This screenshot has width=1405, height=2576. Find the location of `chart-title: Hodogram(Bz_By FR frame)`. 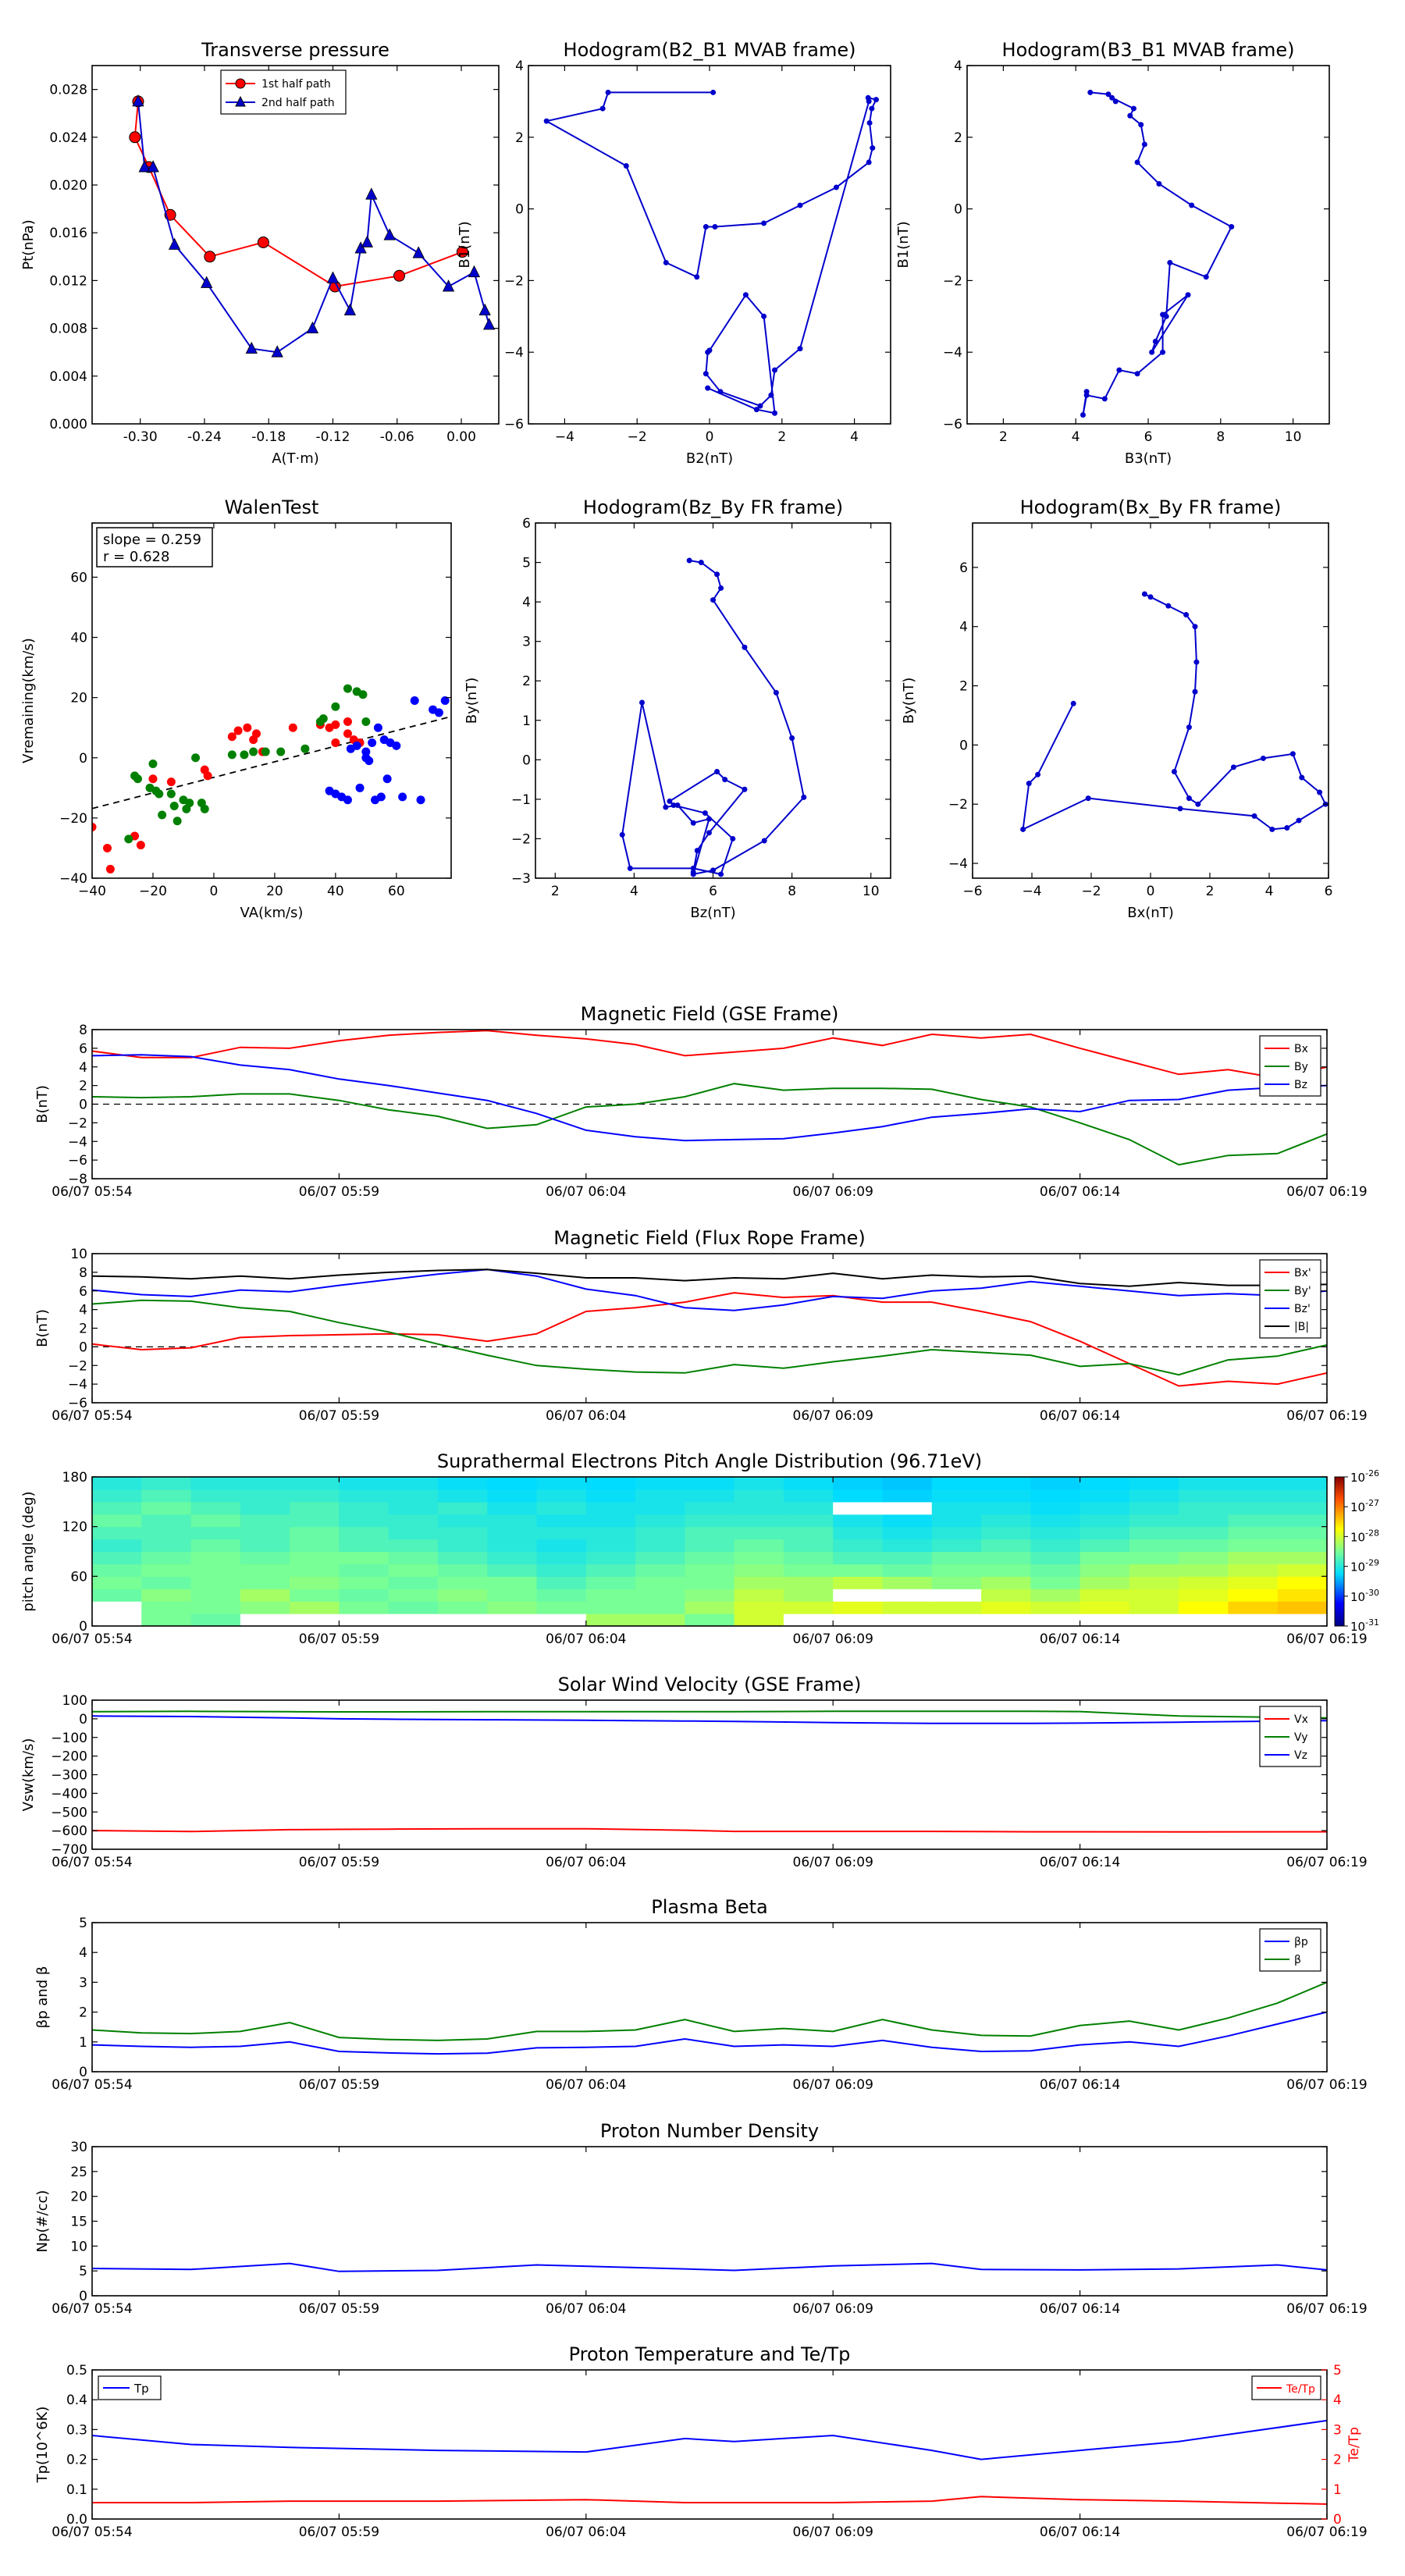

chart-title: Hodogram(Bz_By FR frame) is located at coordinates (713, 507).